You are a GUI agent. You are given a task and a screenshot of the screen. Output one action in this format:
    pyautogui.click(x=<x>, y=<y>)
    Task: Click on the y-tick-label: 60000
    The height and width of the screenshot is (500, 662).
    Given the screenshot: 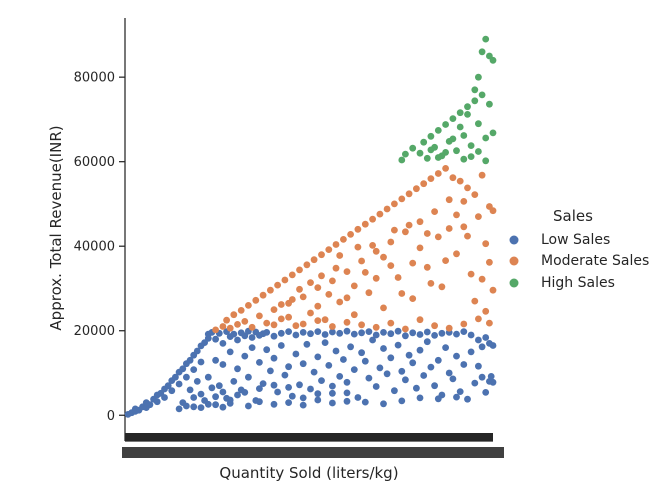 What is the action you would take?
    pyautogui.click(x=94, y=162)
    